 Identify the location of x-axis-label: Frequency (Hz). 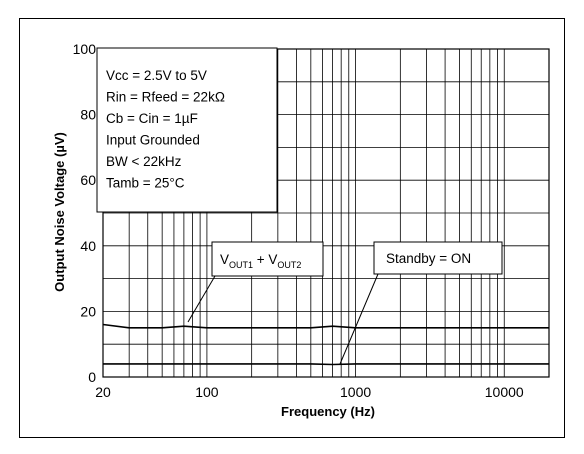
(328, 411).